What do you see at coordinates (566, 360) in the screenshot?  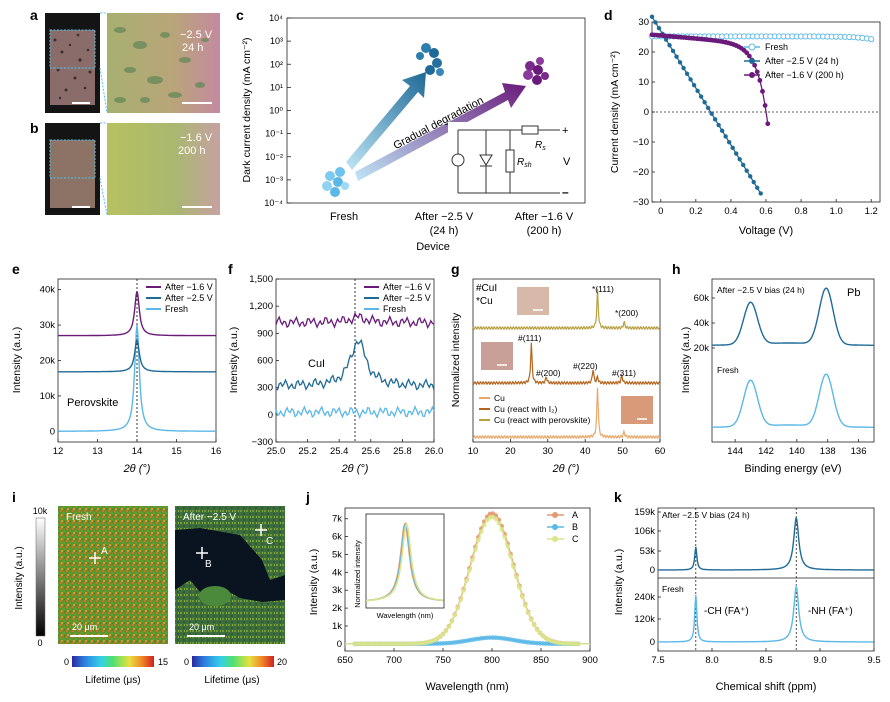 I see `axes-g` at bounding box center [566, 360].